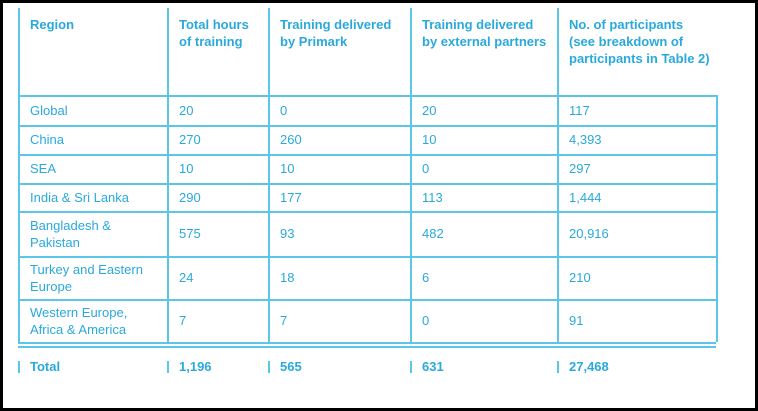 Image resolution: width=758 pixels, height=411 pixels. Describe the element at coordinates (291, 366) in the screenshot. I see `total-cell: 565` at that location.